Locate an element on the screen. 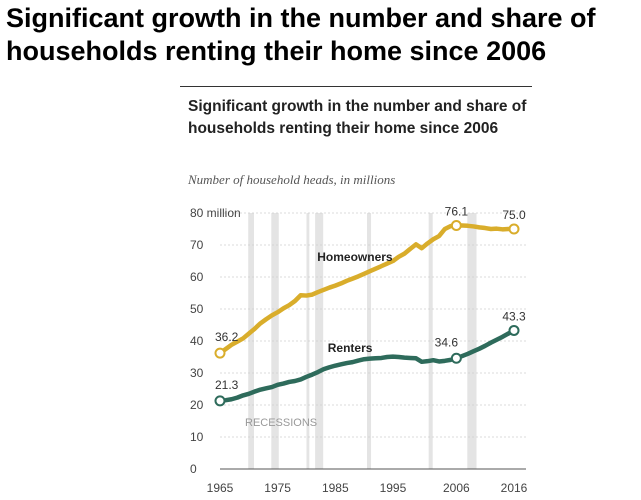  y-tick-label: 50 is located at coordinates (197, 309).